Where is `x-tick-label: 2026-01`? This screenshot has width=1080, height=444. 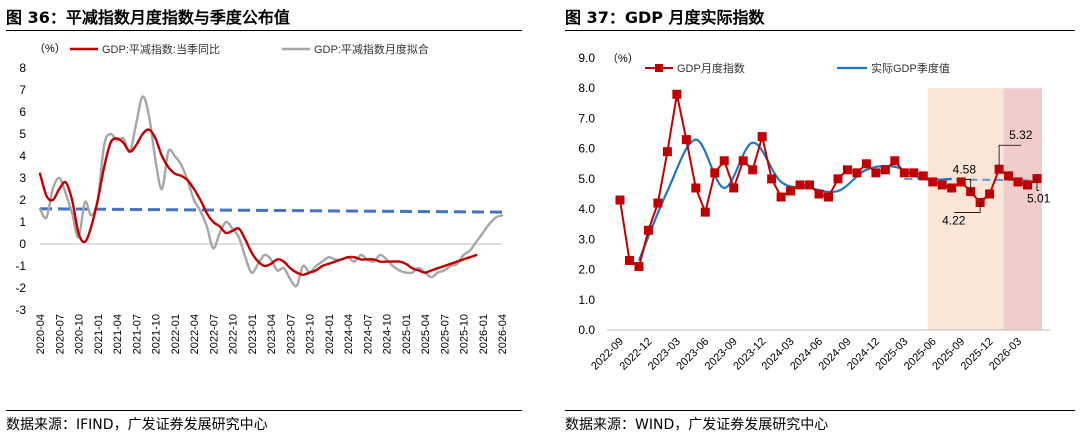 x-tick-label: 2026-01 is located at coordinates (484, 334).